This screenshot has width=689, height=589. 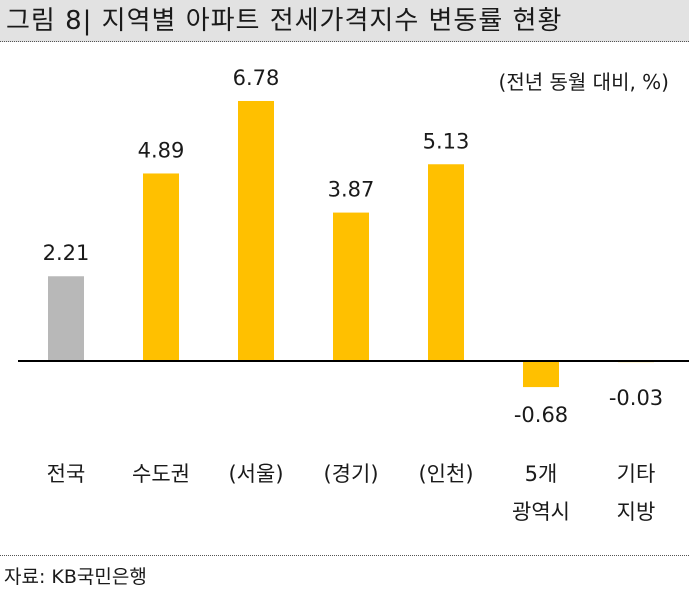 I want to click on category-label: 지방, so click(x=636, y=512).